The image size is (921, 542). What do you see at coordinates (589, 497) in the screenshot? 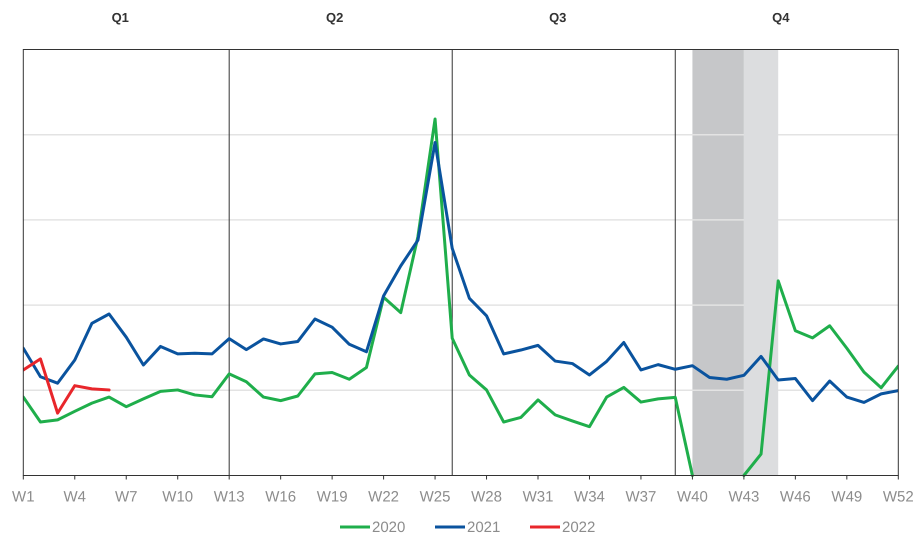
I see `x-tick-label: W34` at bounding box center [589, 497].